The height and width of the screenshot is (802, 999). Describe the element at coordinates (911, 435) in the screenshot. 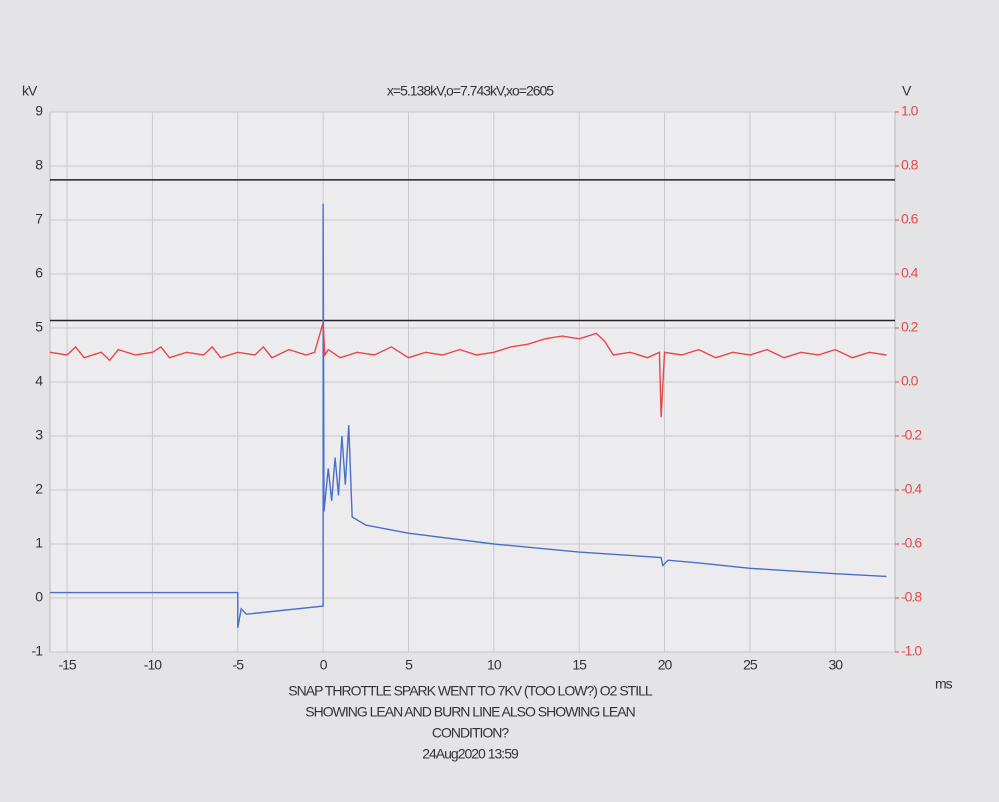

I see `y2-tick-label: -0.2` at that location.